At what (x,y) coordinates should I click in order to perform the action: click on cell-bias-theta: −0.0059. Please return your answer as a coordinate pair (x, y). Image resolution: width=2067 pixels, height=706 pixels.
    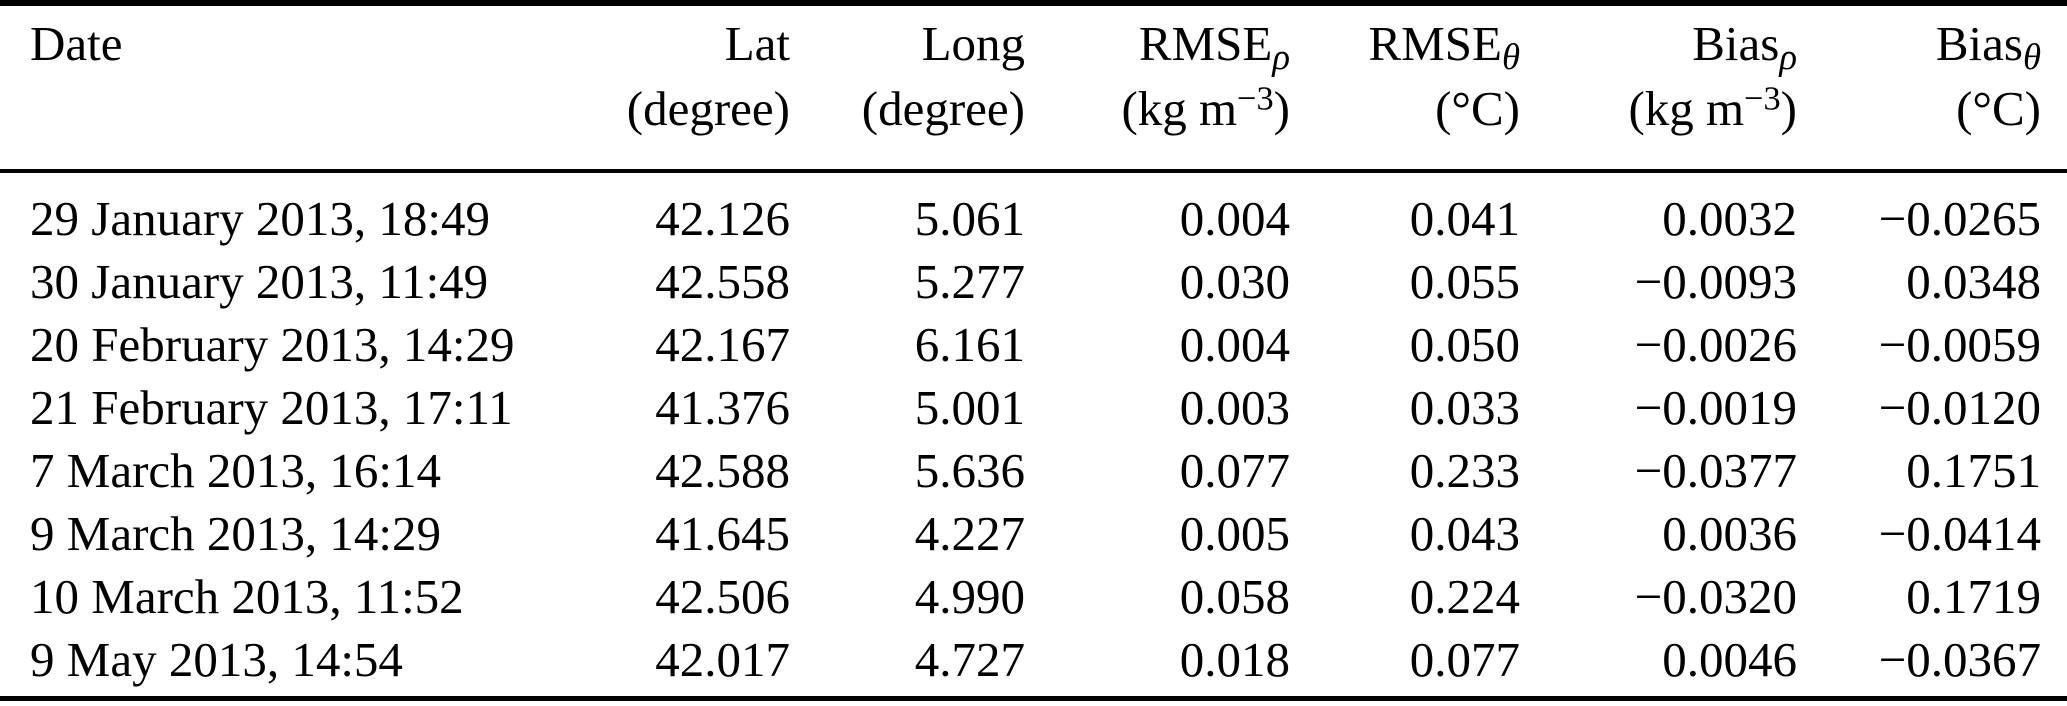
    Looking at the image, I should click on (1959, 344).